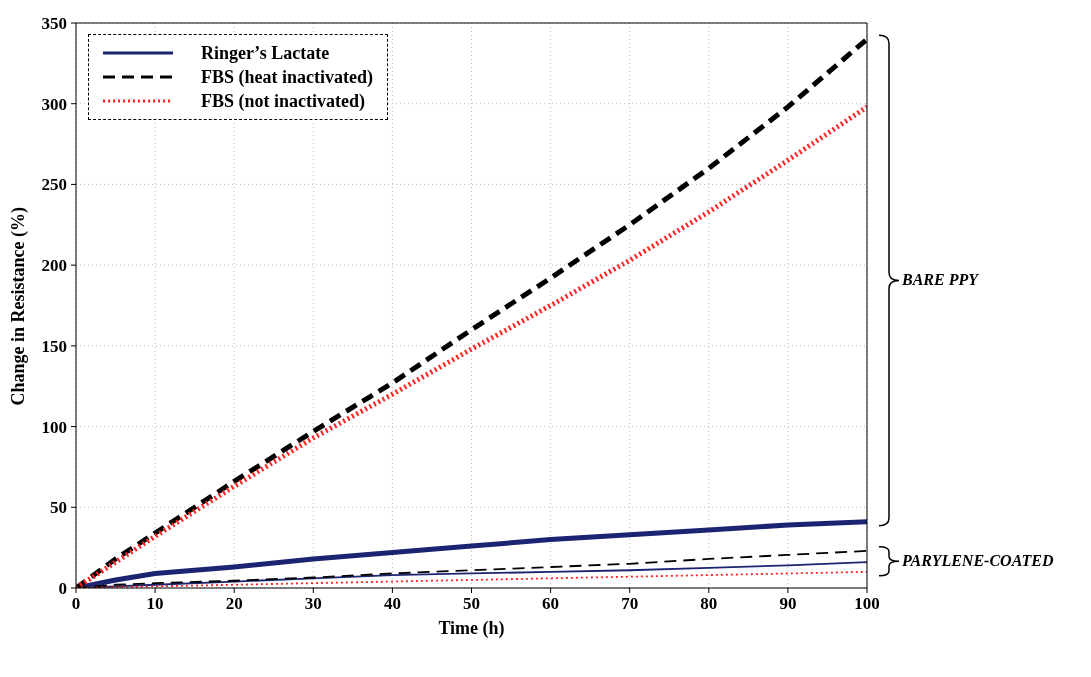 The height and width of the screenshot is (677, 1091). Describe the element at coordinates (940, 280) in the screenshot. I see `text: BARE PPY` at that location.